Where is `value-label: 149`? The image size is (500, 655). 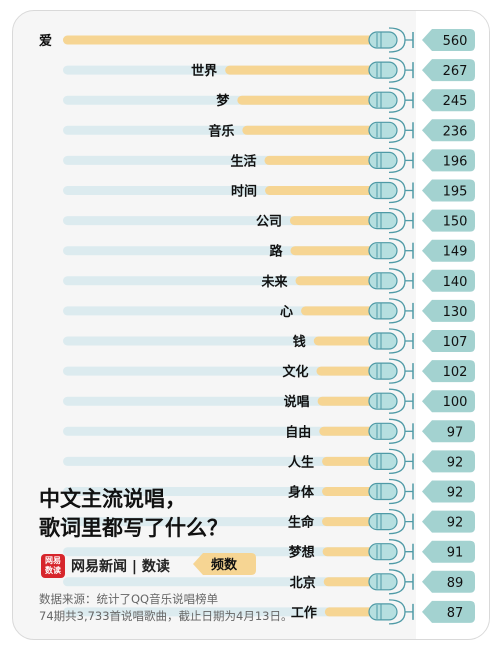
value-label: 149 is located at coordinates (455, 252).